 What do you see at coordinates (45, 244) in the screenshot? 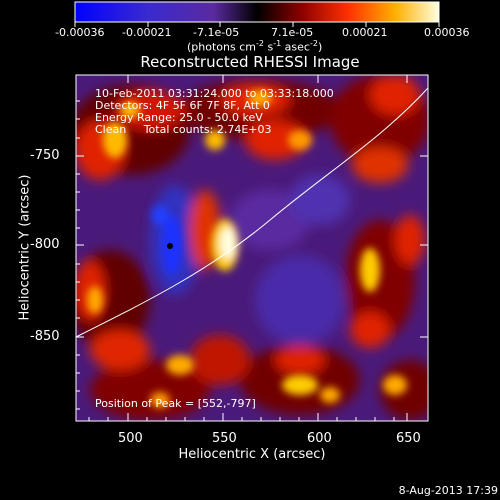
I see `y-tick-label: -800` at bounding box center [45, 244].